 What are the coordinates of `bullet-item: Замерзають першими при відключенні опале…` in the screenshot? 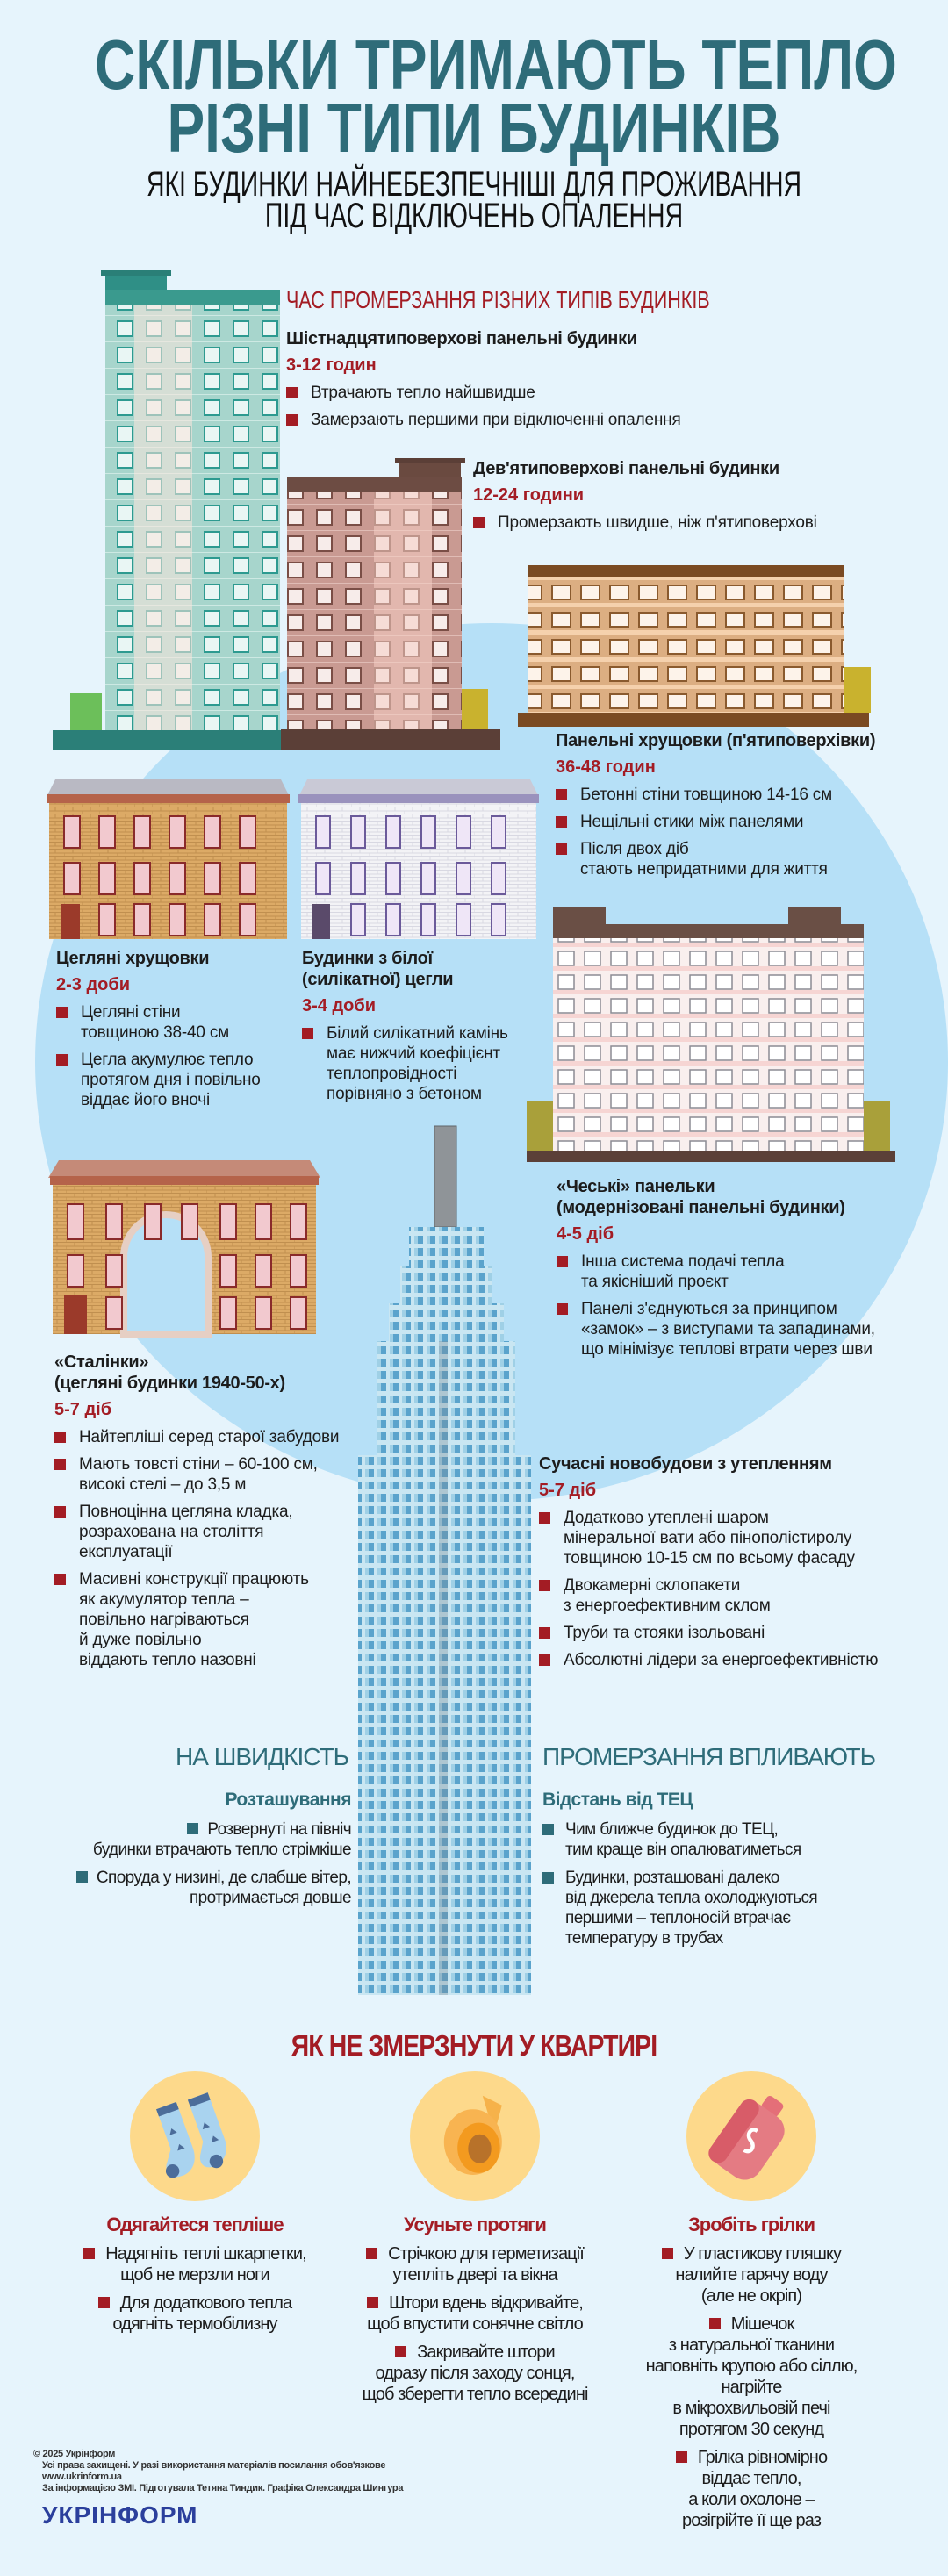 It's located at (602, 420).